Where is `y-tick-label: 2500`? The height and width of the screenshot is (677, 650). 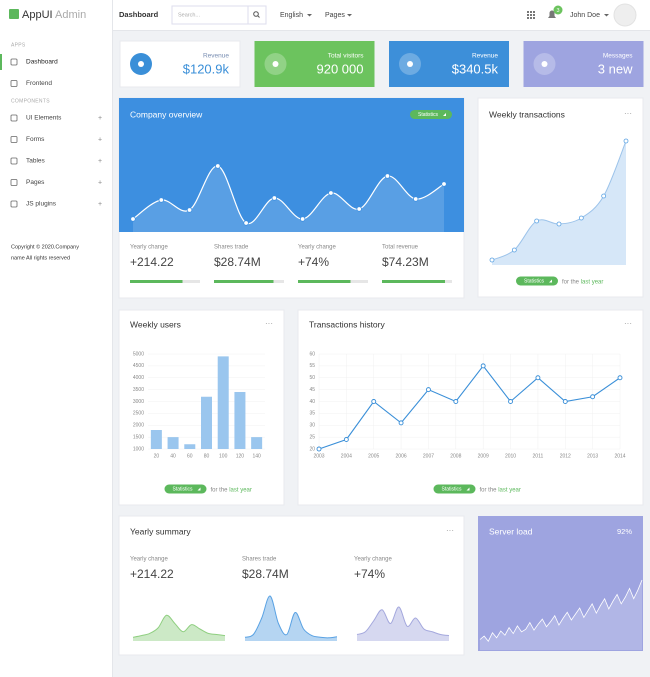 y-tick-label: 2500 is located at coordinates (138, 414).